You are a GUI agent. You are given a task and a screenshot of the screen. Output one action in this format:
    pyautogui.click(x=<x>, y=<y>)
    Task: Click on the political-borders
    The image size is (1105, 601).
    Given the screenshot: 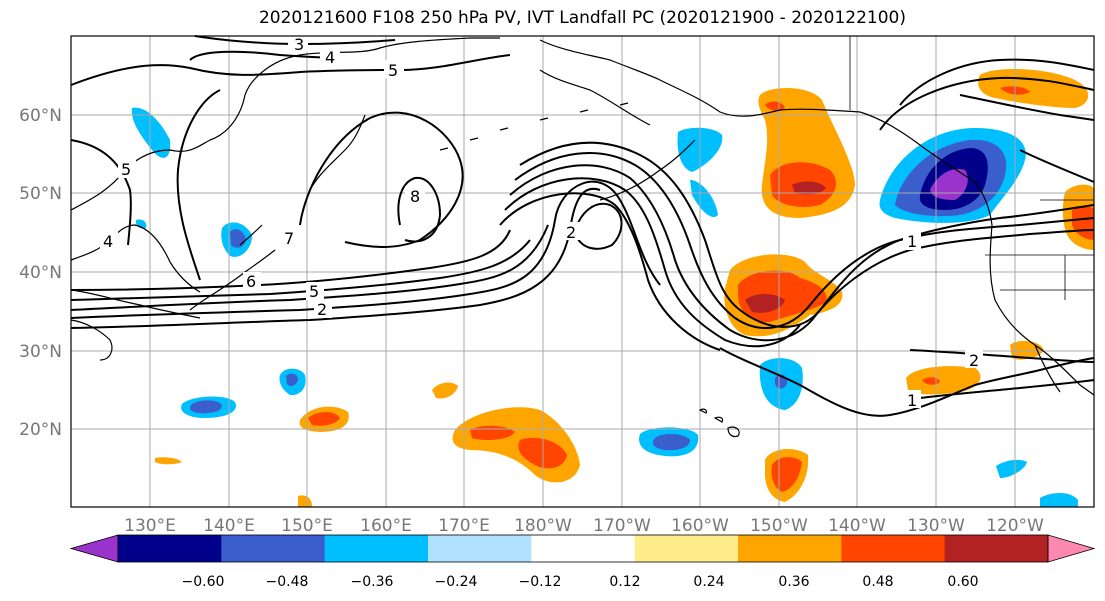 What is the action you would take?
    pyautogui.click(x=971, y=168)
    